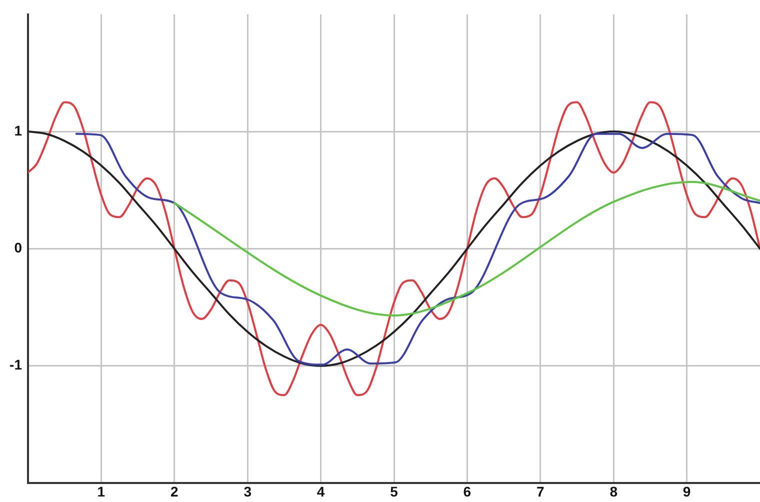 The image size is (760, 502). I want to click on x-tick-label: 9, so click(686, 491).